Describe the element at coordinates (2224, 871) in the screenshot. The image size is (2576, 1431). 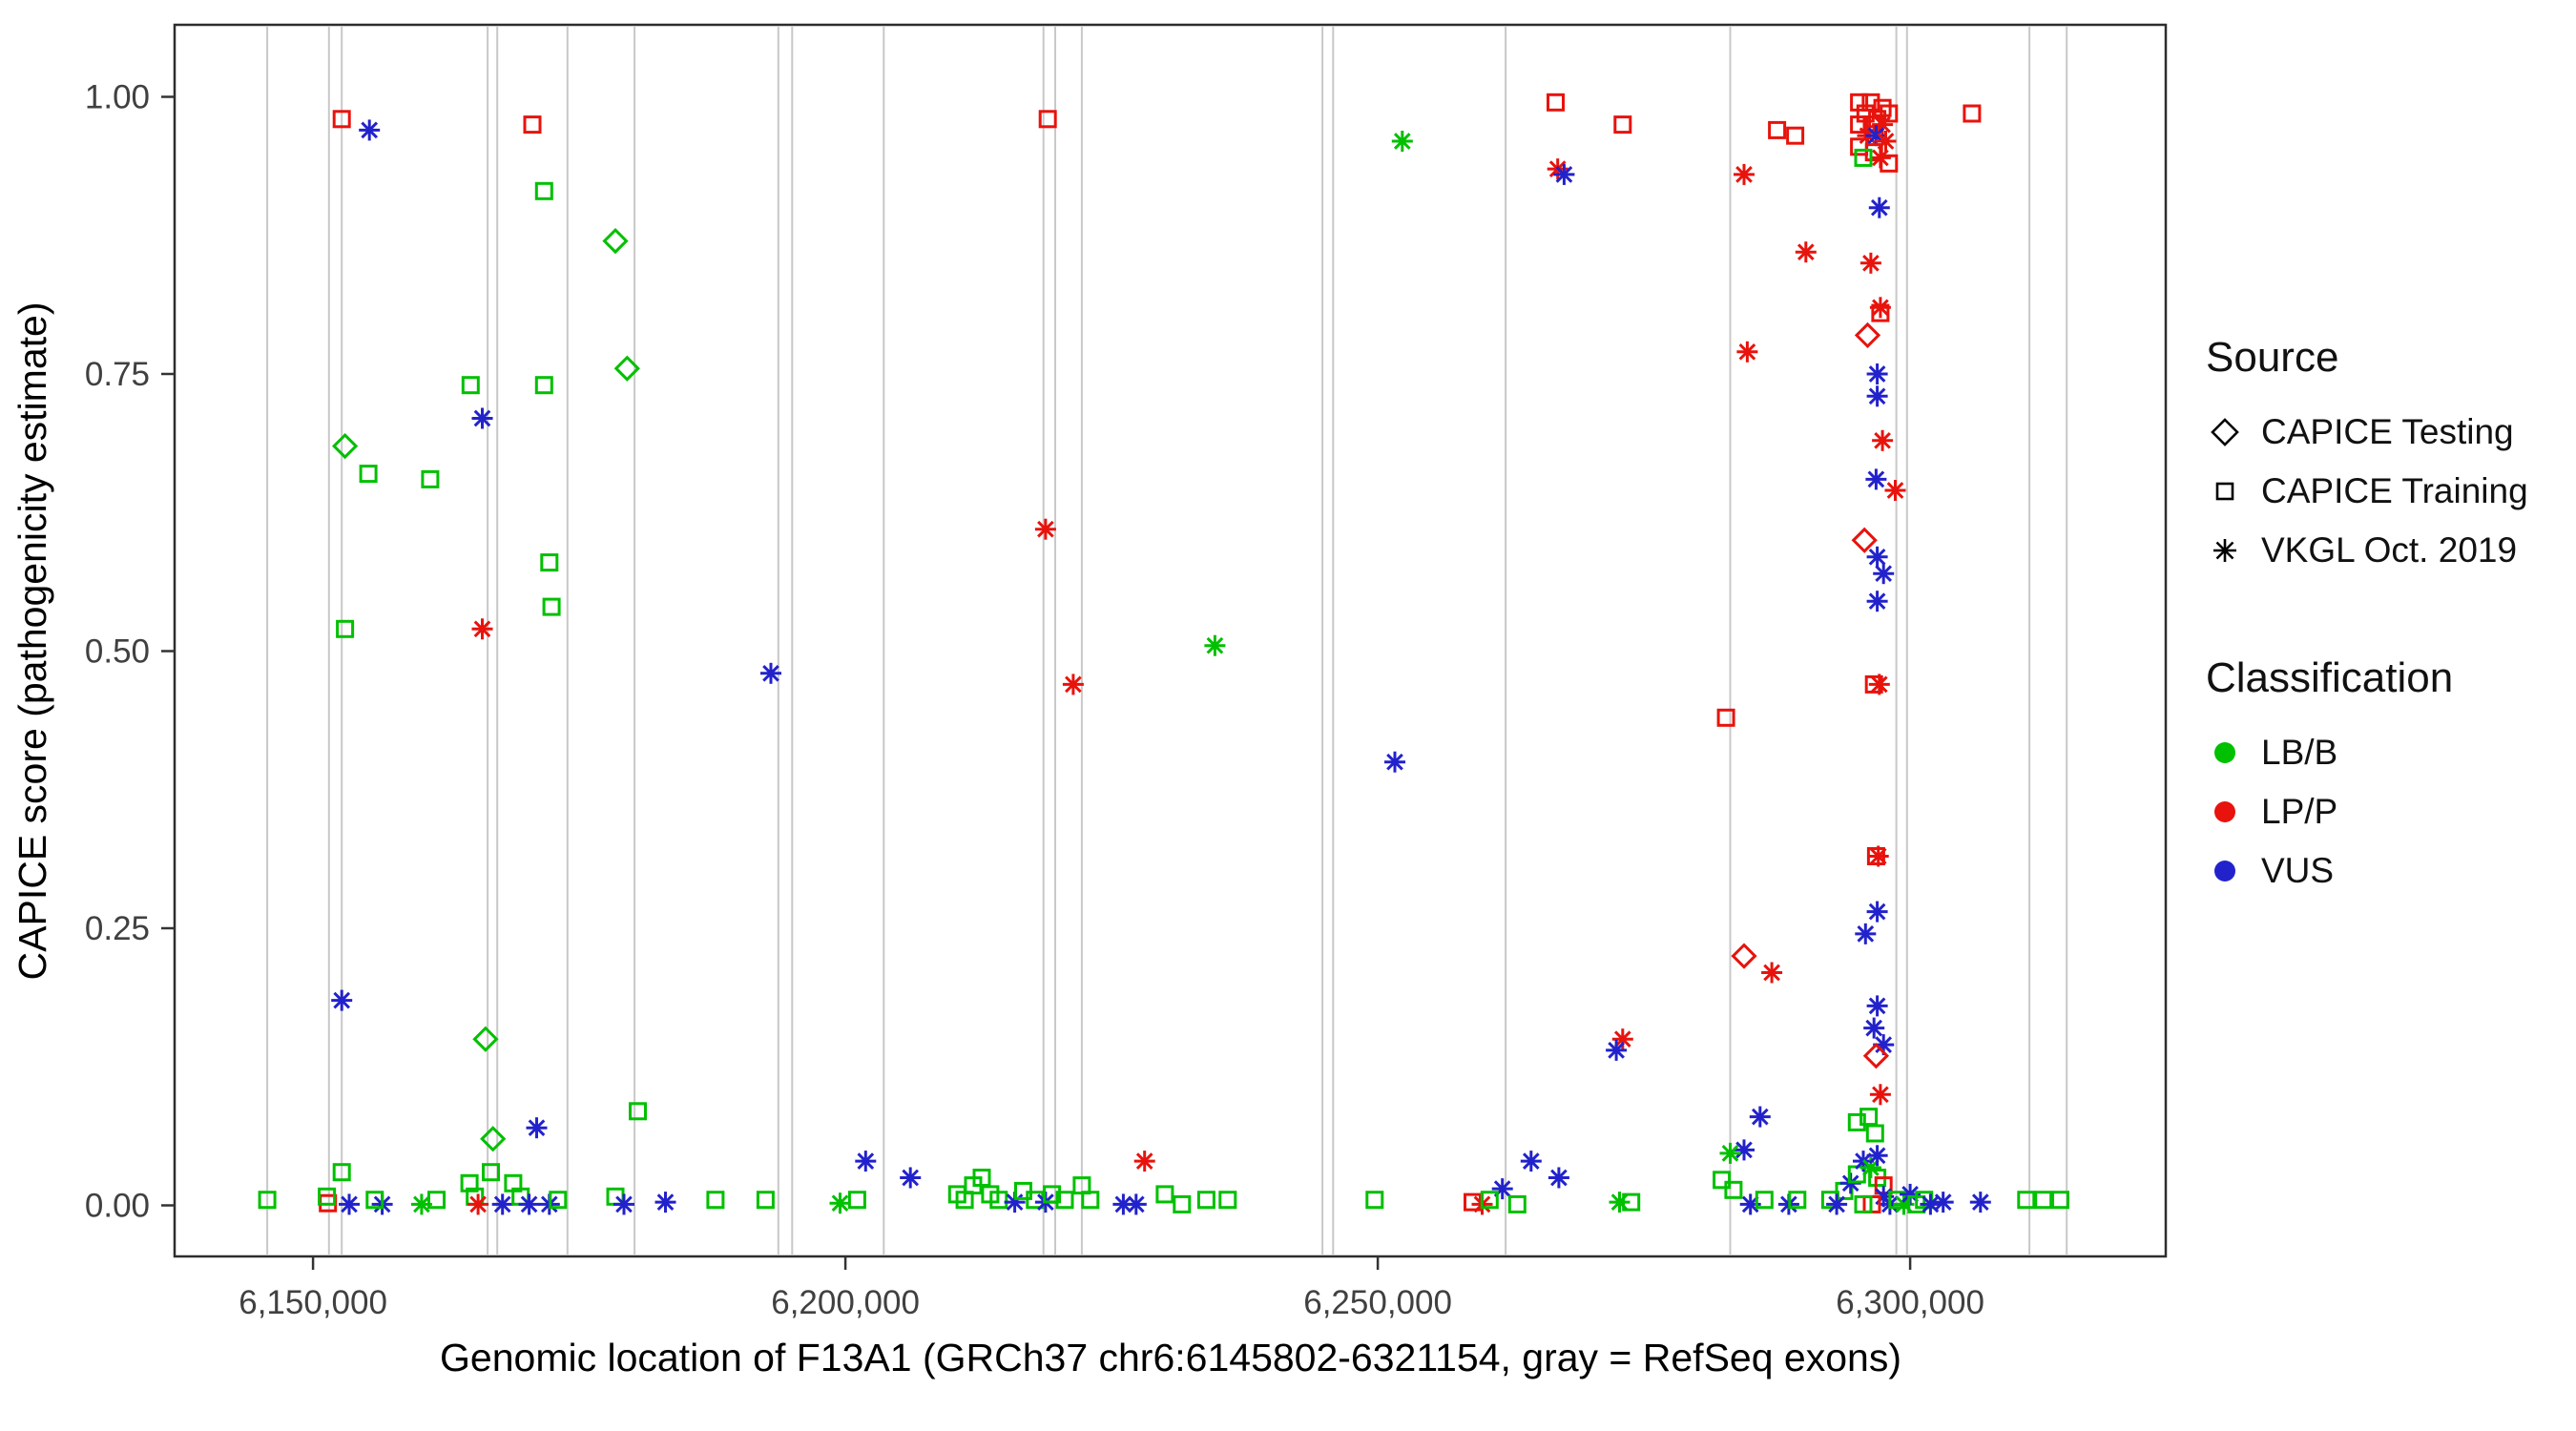
I see `vus-color-dot-icon` at that location.